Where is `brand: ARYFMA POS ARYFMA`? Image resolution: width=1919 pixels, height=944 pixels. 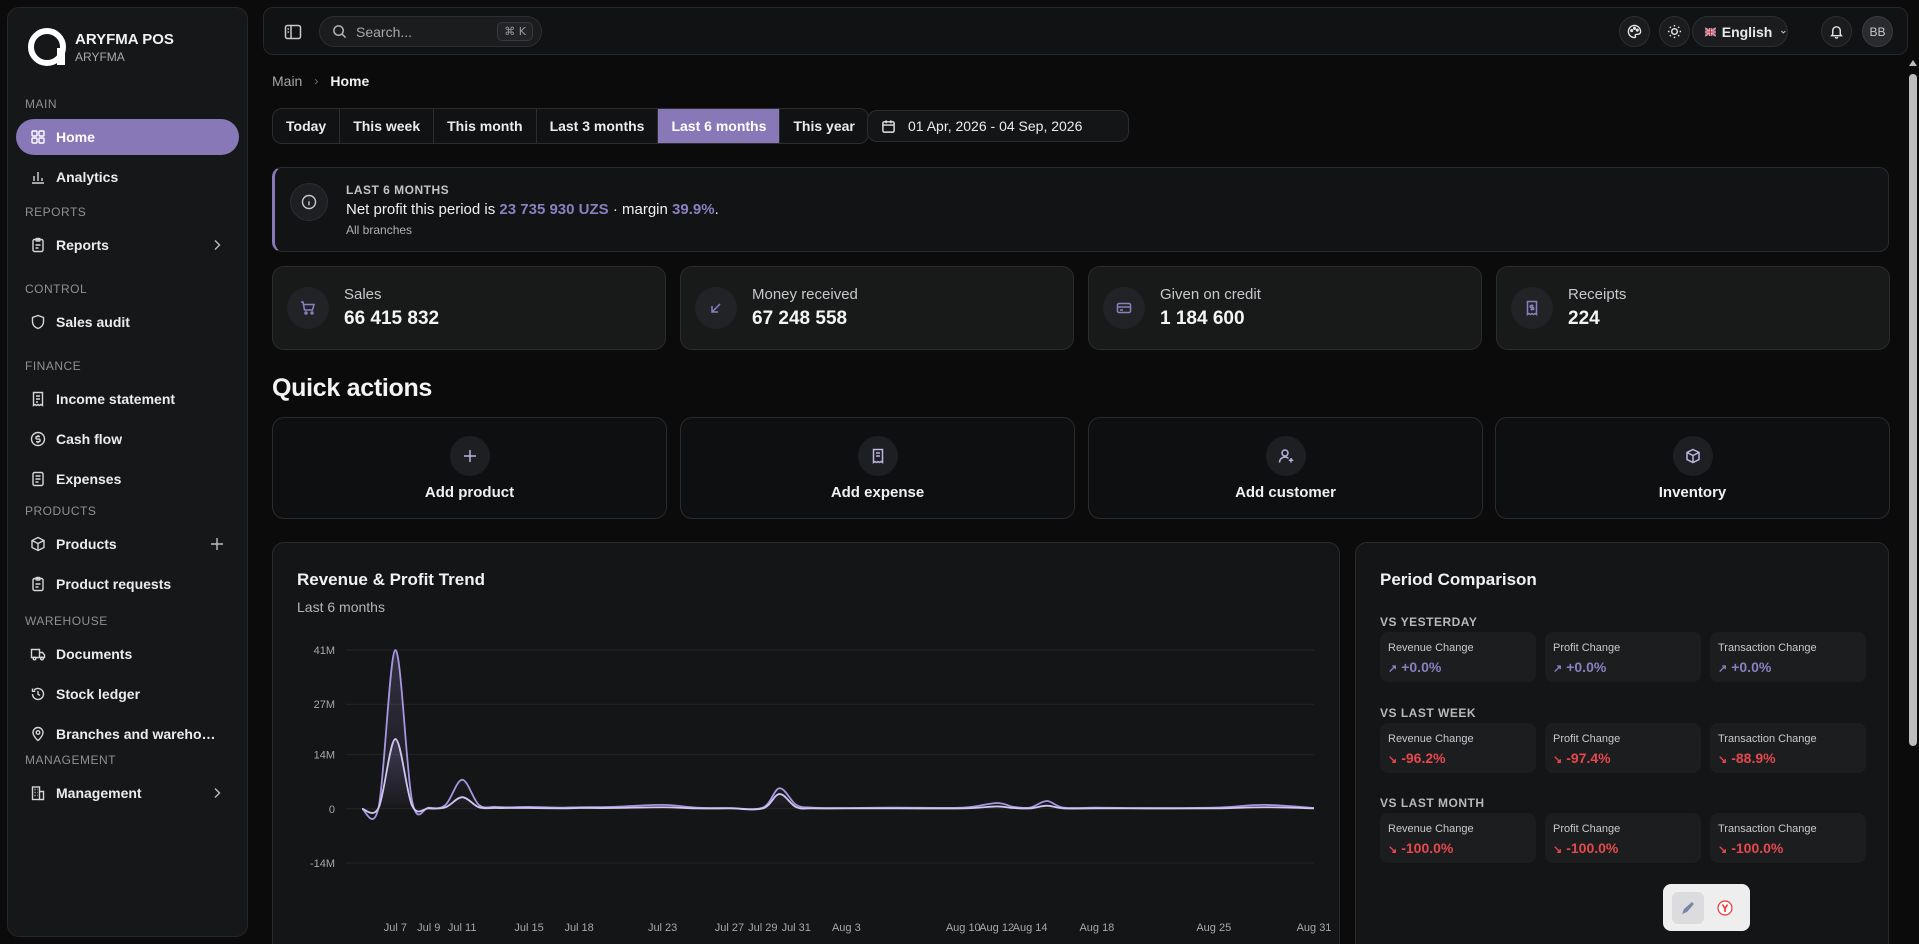 brand: ARYFMA POS ARYFMA is located at coordinates (127, 44).